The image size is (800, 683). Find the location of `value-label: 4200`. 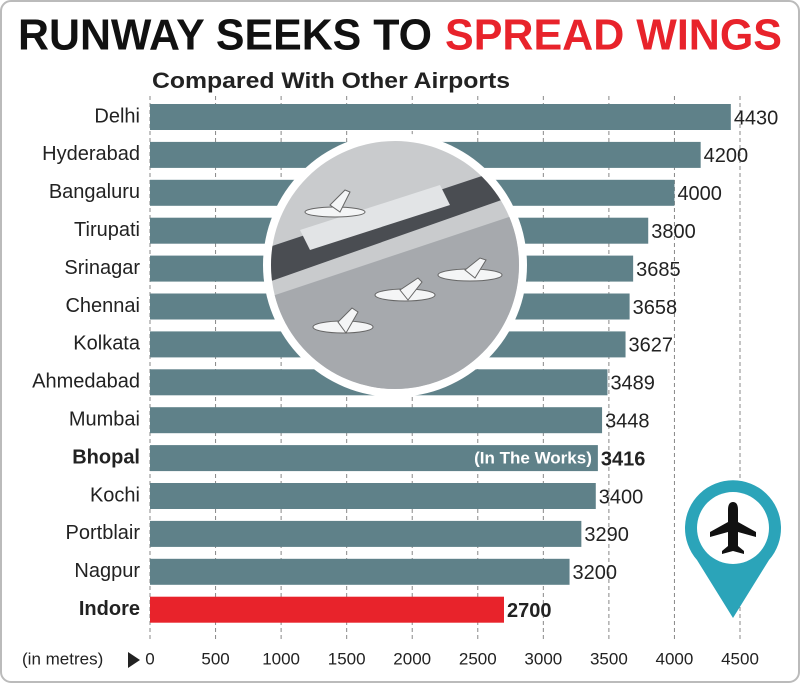

value-label: 4200 is located at coordinates (726, 156).